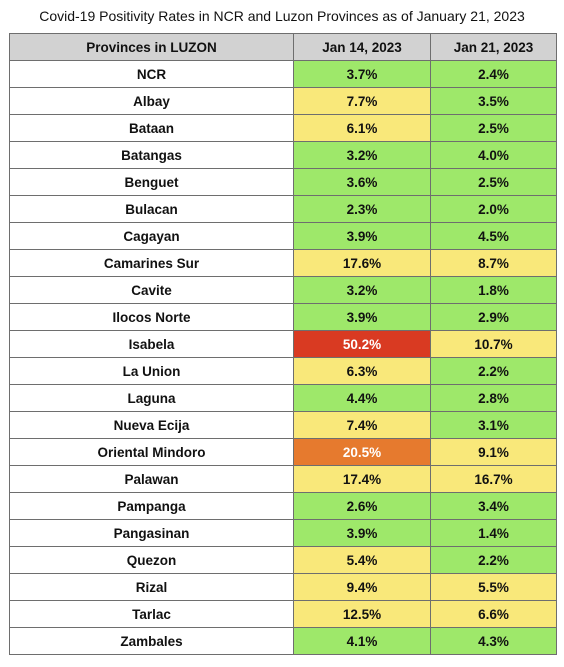 The width and height of the screenshot is (564, 667). Describe the element at coordinates (493, 155) in the screenshot. I see `jan21-rate-cell: 4.0%` at that location.